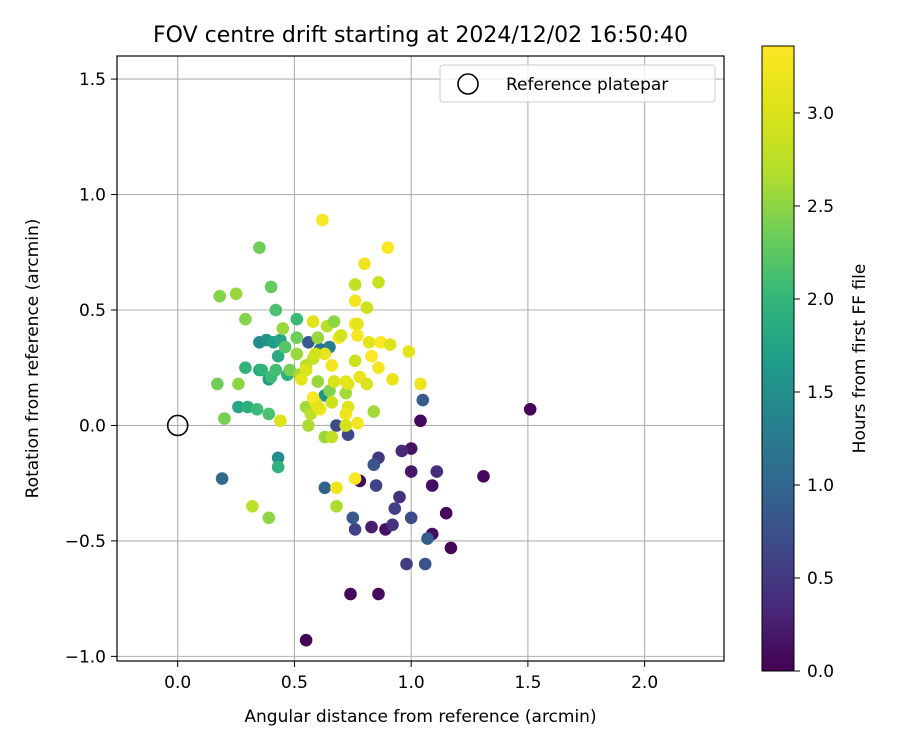  Describe the element at coordinates (527, 683) in the screenshot. I see `x-tick-label: 1.5` at that location.